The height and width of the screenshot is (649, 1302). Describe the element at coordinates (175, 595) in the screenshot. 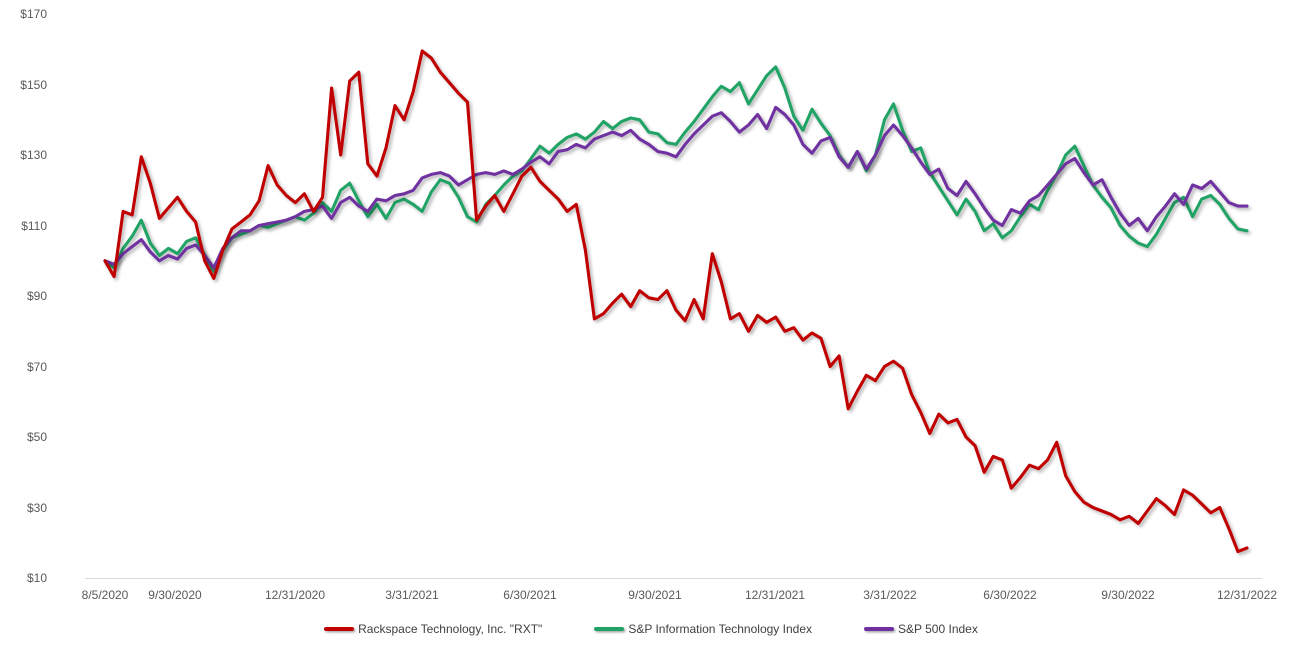

I see `x-tick-label: 9/30/2020` at that location.